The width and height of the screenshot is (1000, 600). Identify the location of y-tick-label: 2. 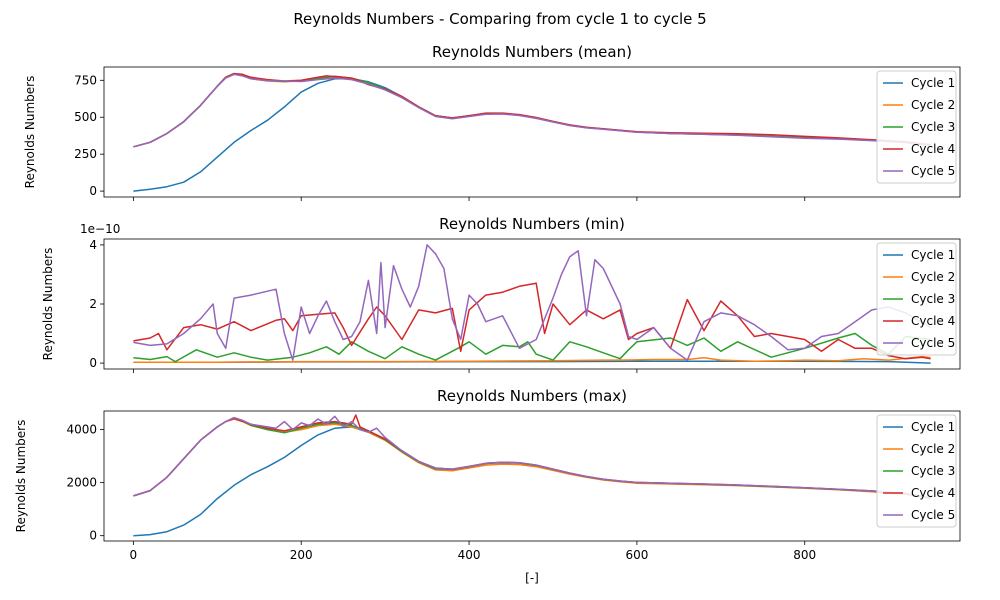
(93, 304).